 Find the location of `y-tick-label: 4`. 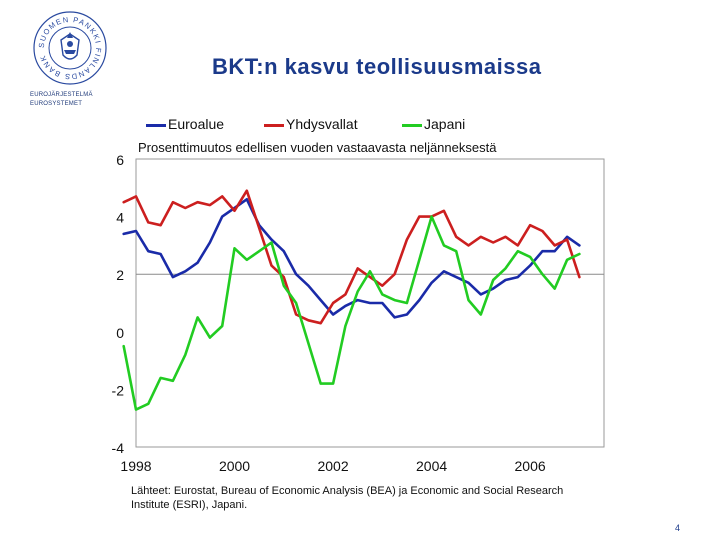

y-tick-label: 4 is located at coordinates (120, 218).